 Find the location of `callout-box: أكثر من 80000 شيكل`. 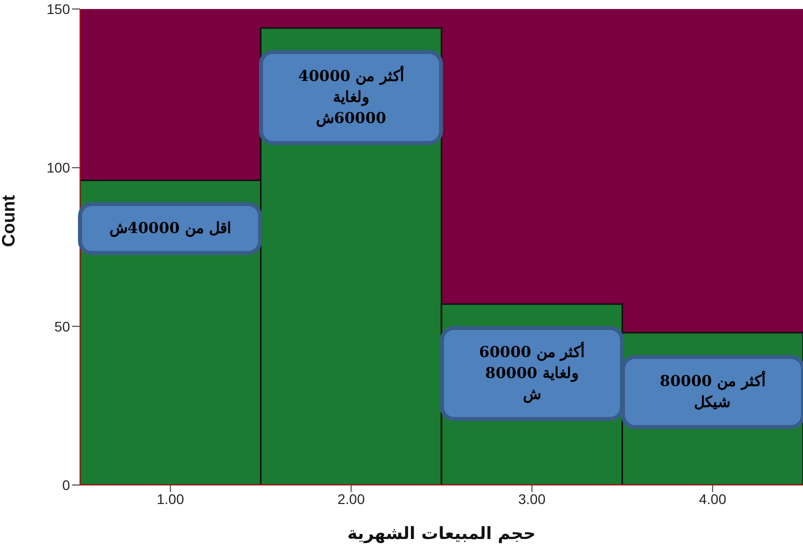

callout-box: أكثر من 80000 شيكل is located at coordinates (711, 391).